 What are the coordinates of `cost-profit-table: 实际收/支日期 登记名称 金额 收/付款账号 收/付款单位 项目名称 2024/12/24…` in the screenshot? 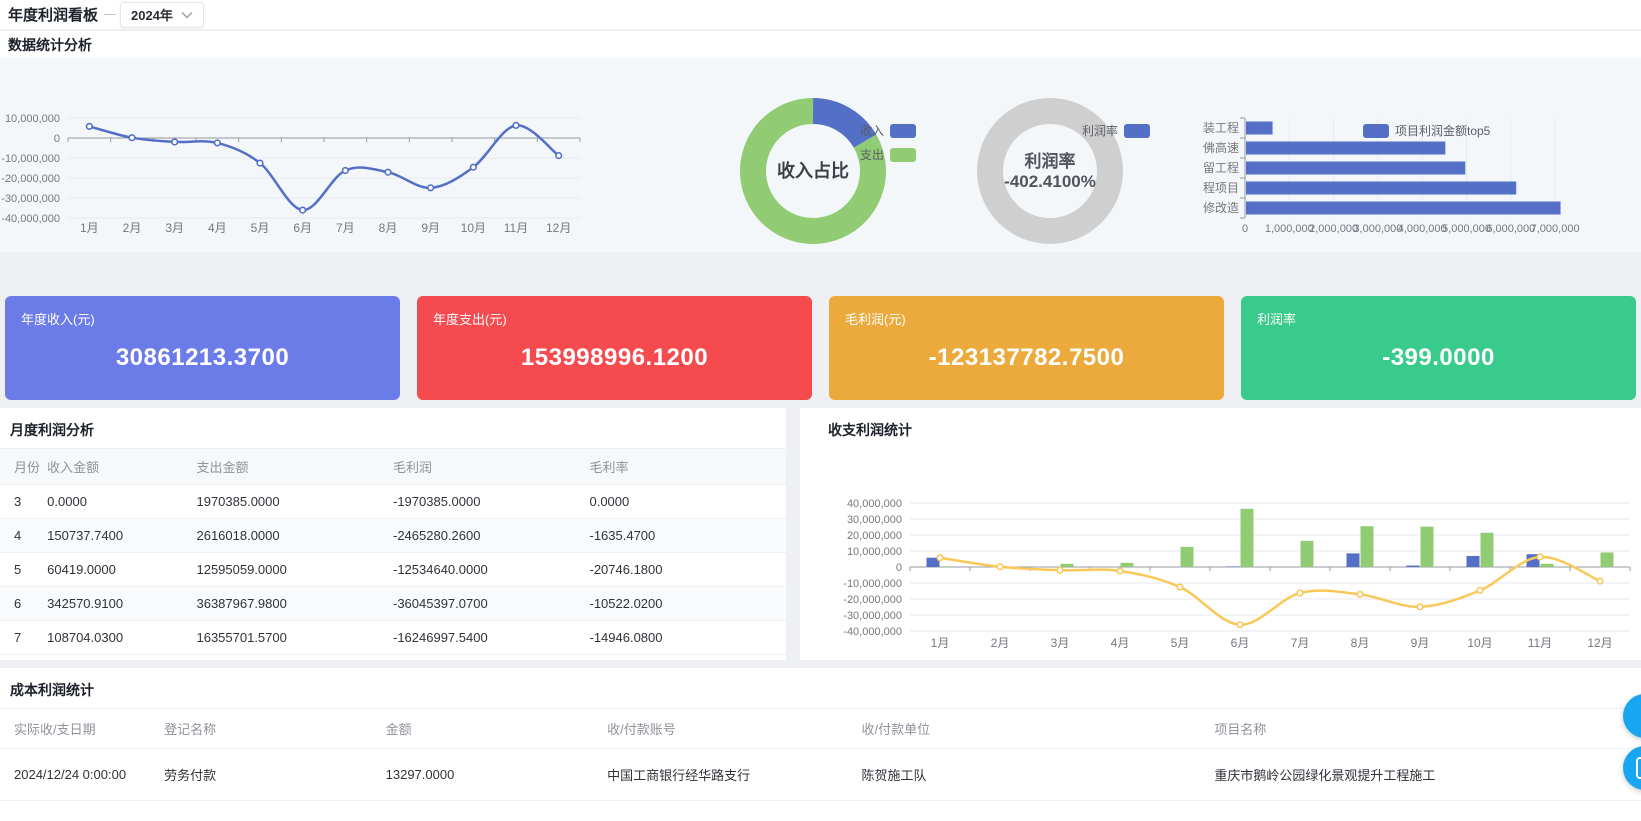 It's located at (820, 754).